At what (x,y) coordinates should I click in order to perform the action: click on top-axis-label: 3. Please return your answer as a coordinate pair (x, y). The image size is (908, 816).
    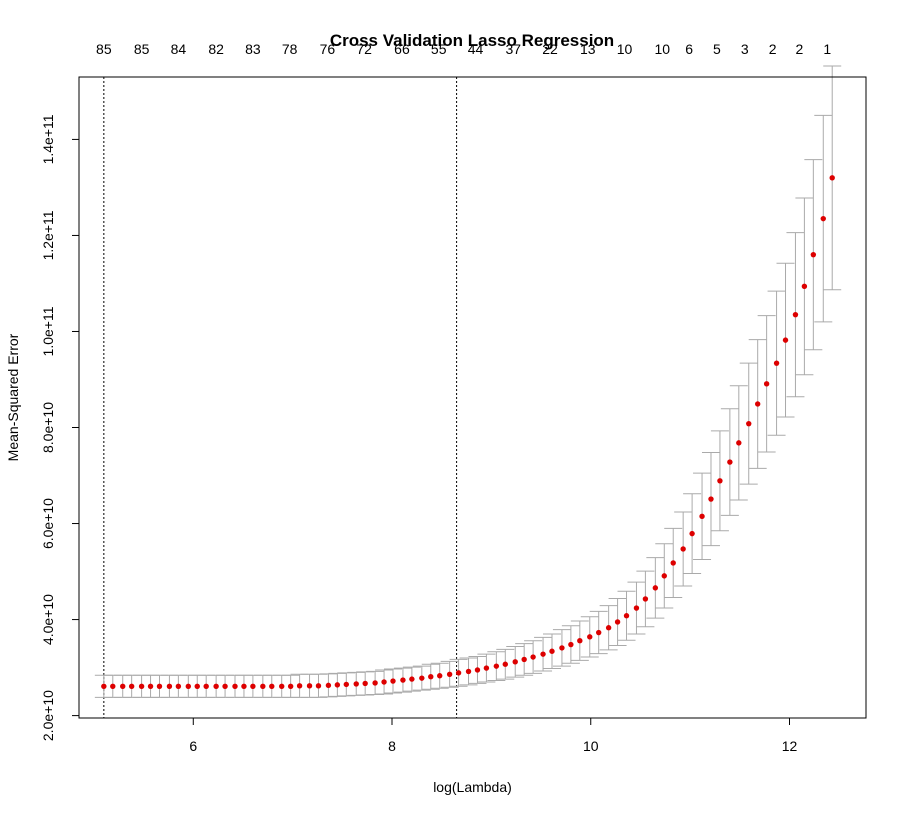
    Looking at the image, I should click on (745, 49).